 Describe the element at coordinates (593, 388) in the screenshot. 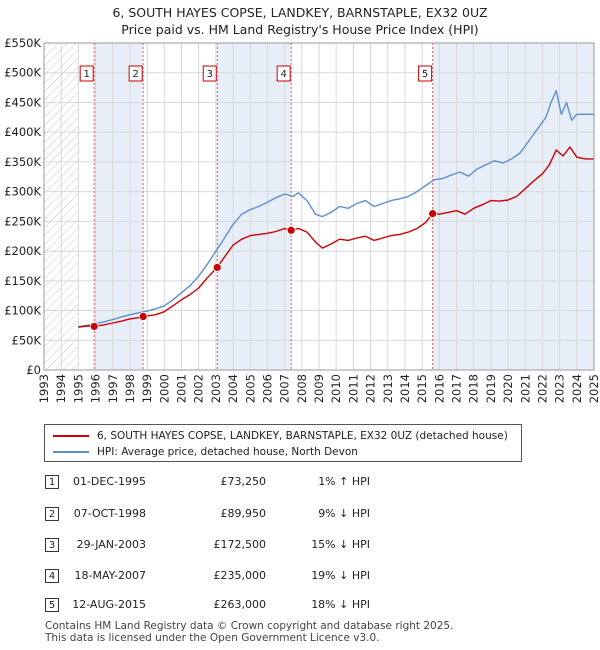

I see `x-tick-label: 2025` at that location.